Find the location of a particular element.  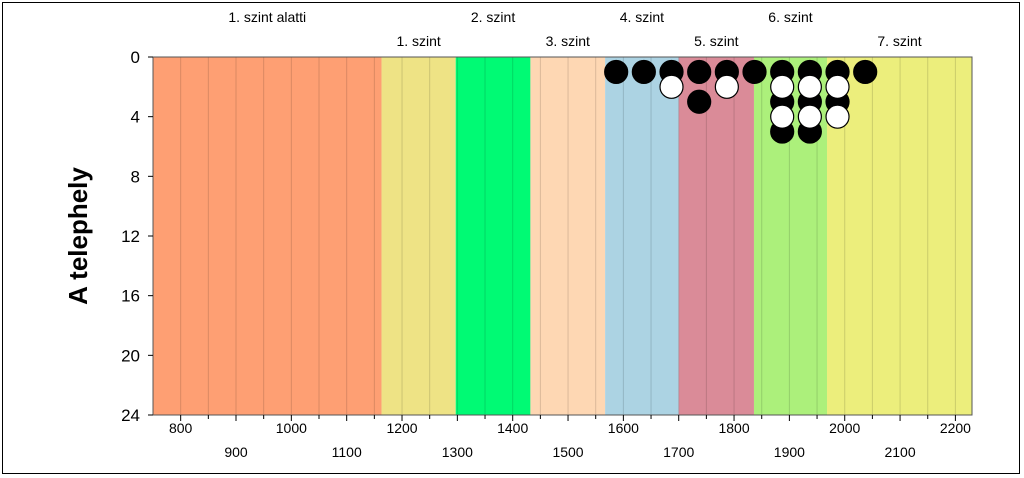

zone-label-3: 2. szint is located at coordinates (493, 17).